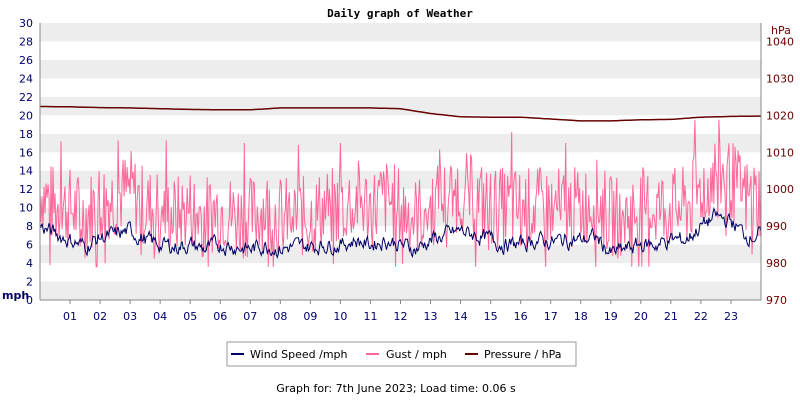 The height and width of the screenshot is (404, 800). Describe the element at coordinates (780, 78) in the screenshot. I see `right-tick-label: 1030` at that location.